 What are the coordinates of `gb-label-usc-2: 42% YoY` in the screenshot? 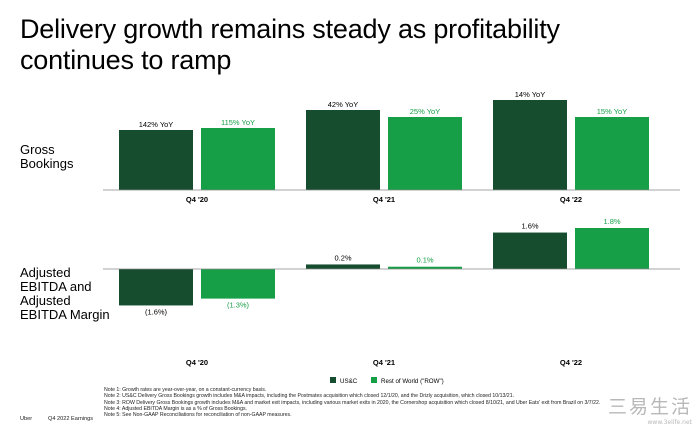 It's located at (343, 104).